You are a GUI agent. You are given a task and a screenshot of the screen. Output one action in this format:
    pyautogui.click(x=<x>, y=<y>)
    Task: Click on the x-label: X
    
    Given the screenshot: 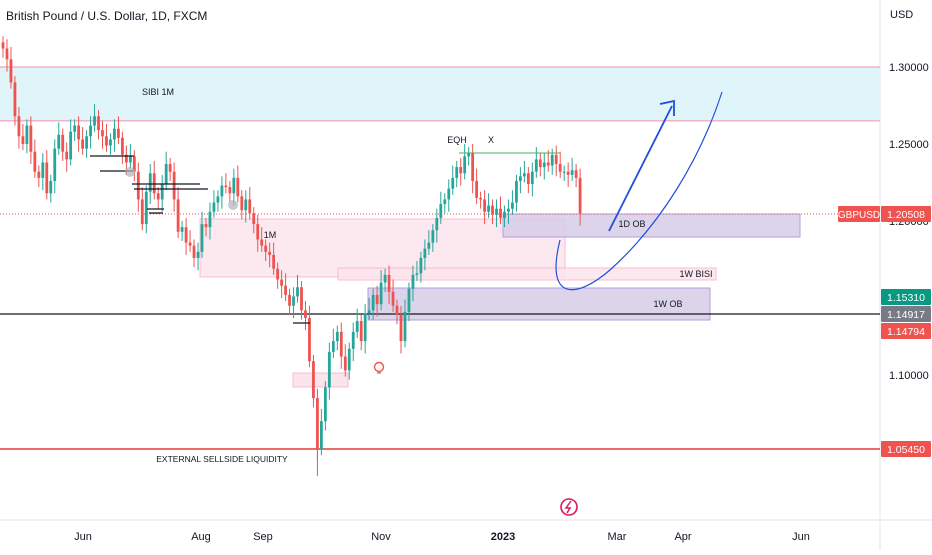 What is the action you would take?
    pyautogui.click(x=491, y=140)
    